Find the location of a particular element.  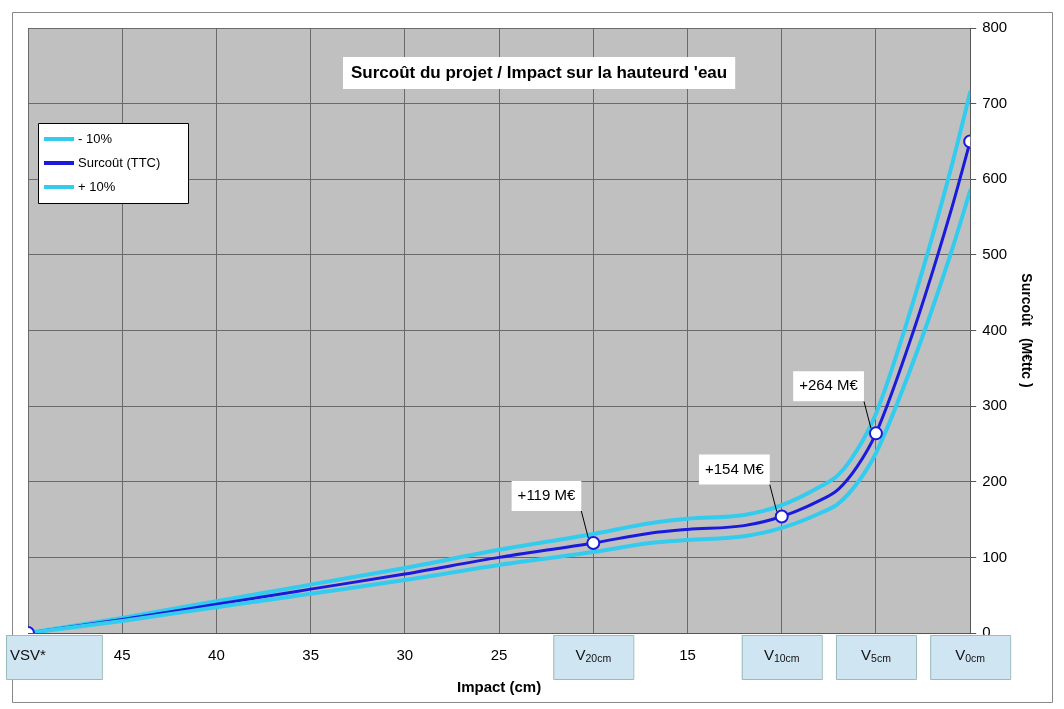

legend-label: Surcoût (TTC) is located at coordinates (119, 162).